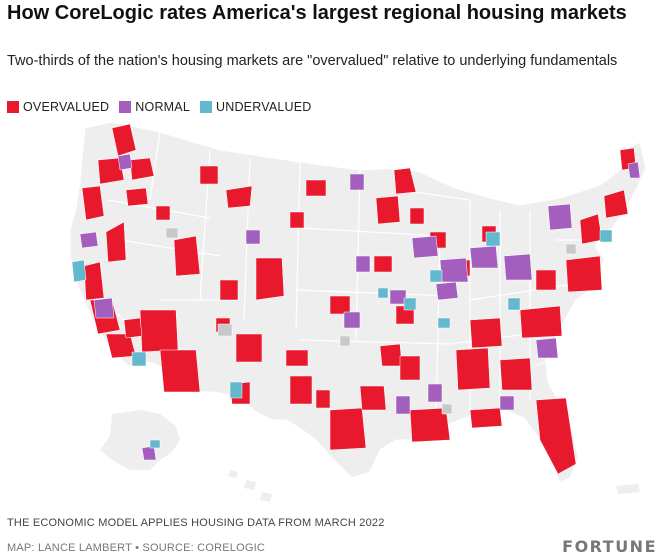 Image resolution: width=667 pixels, height=560 pixels. What do you see at coordinates (136, 548) in the screenshot?
I see `credit-line: MAP: LANCE LAMBERT • SOURCE: CORELOGIC` at bounding box center [136, 548].